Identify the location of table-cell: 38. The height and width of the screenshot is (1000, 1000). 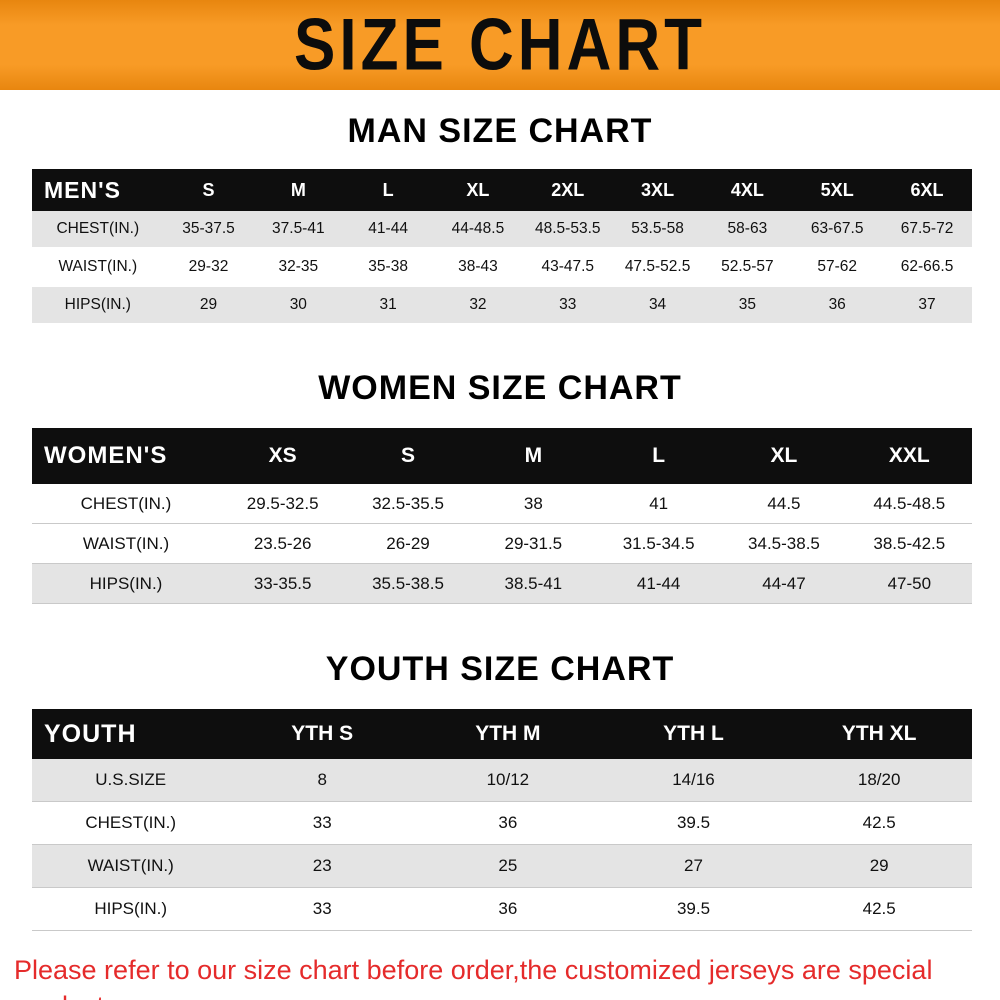
(533, 504).